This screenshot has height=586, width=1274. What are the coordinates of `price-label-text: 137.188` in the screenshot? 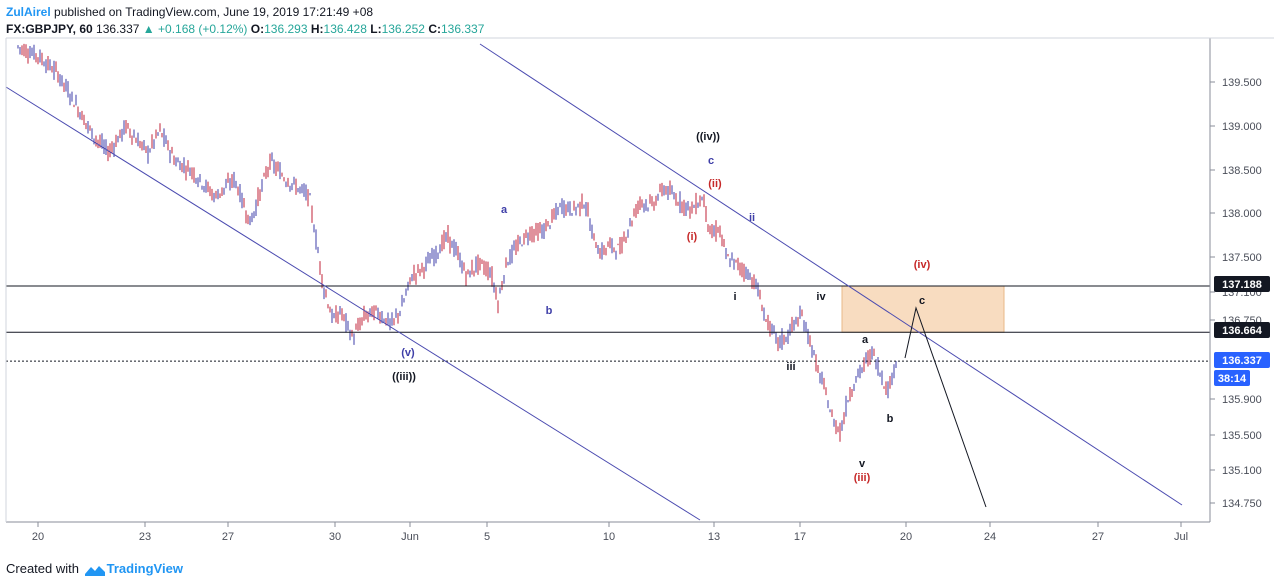 It's located at (1242, 285).